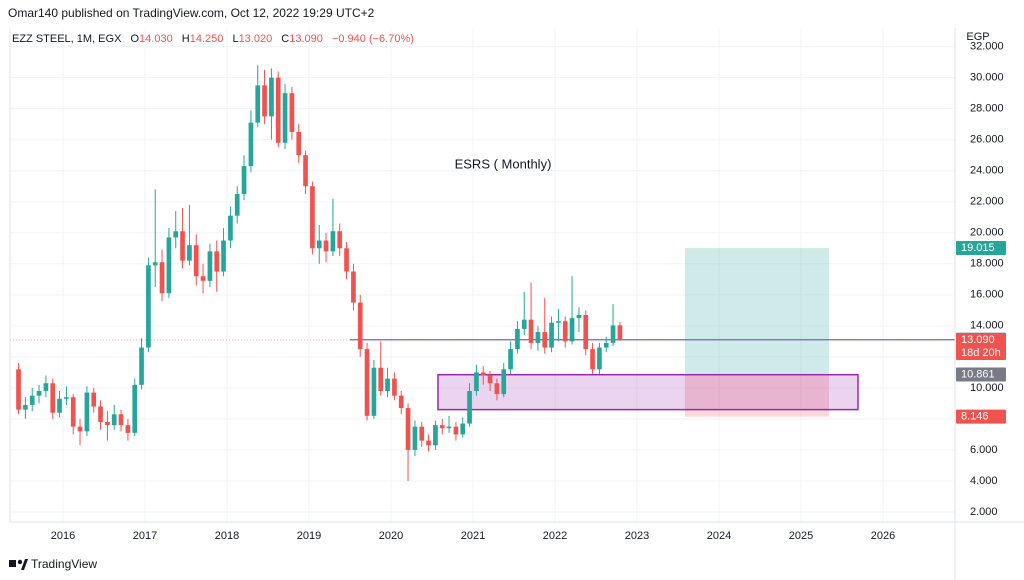 The image size is (1024, 580). I want to click on y-tick-label: 20.000, so click(987, 233).